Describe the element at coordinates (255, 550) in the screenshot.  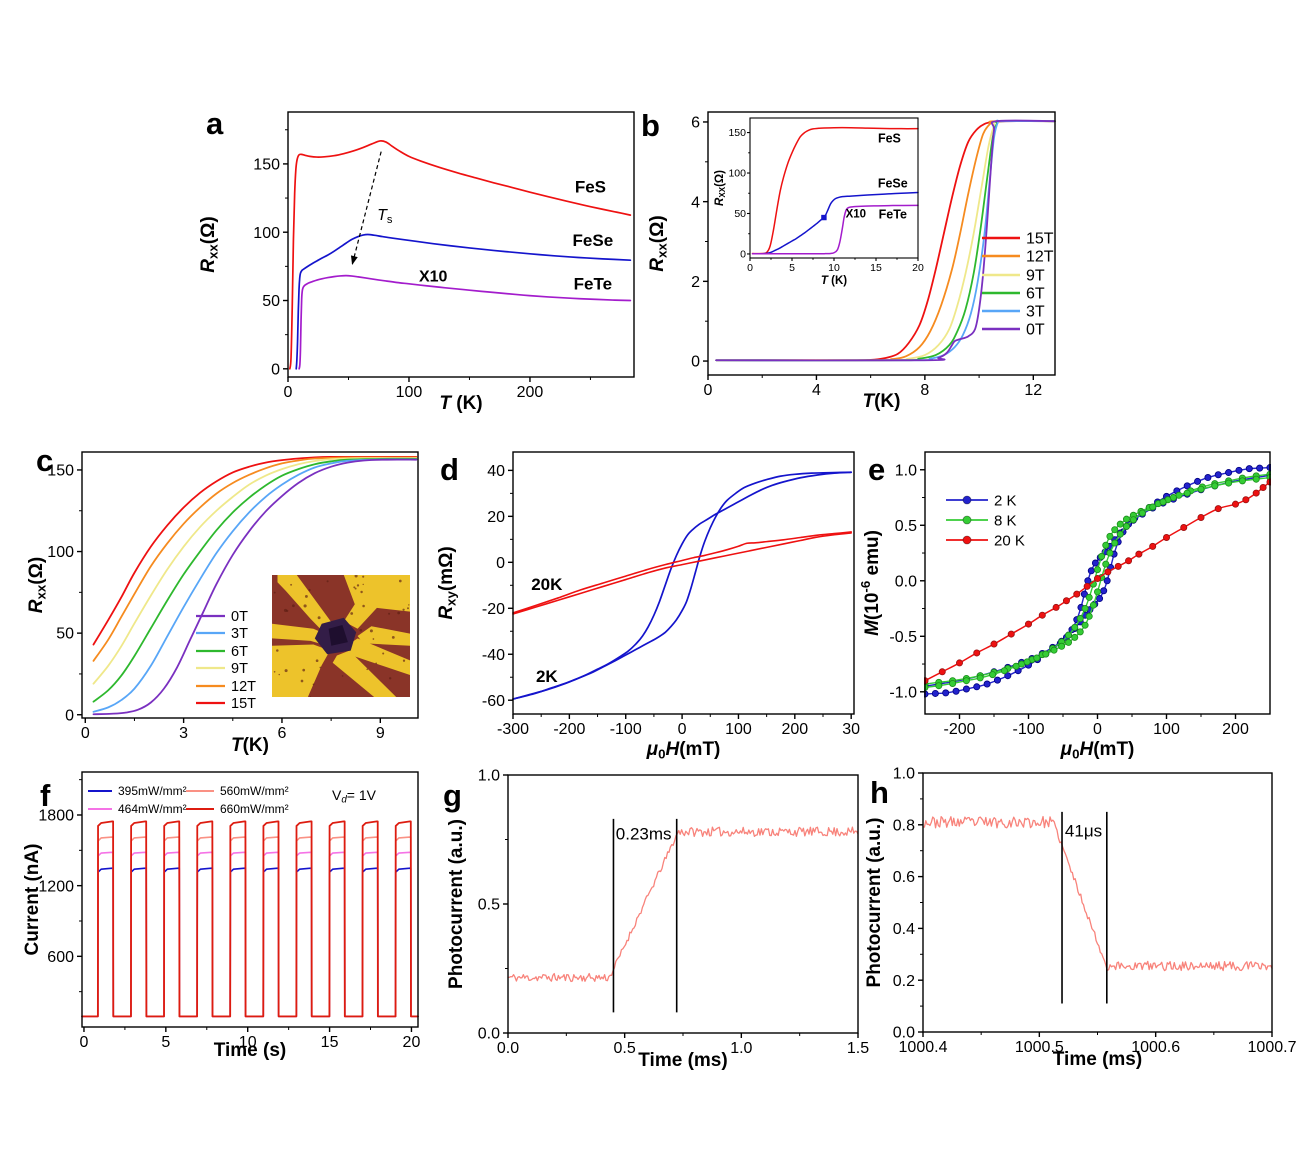
I see `panel-c-series-15T` at that location.